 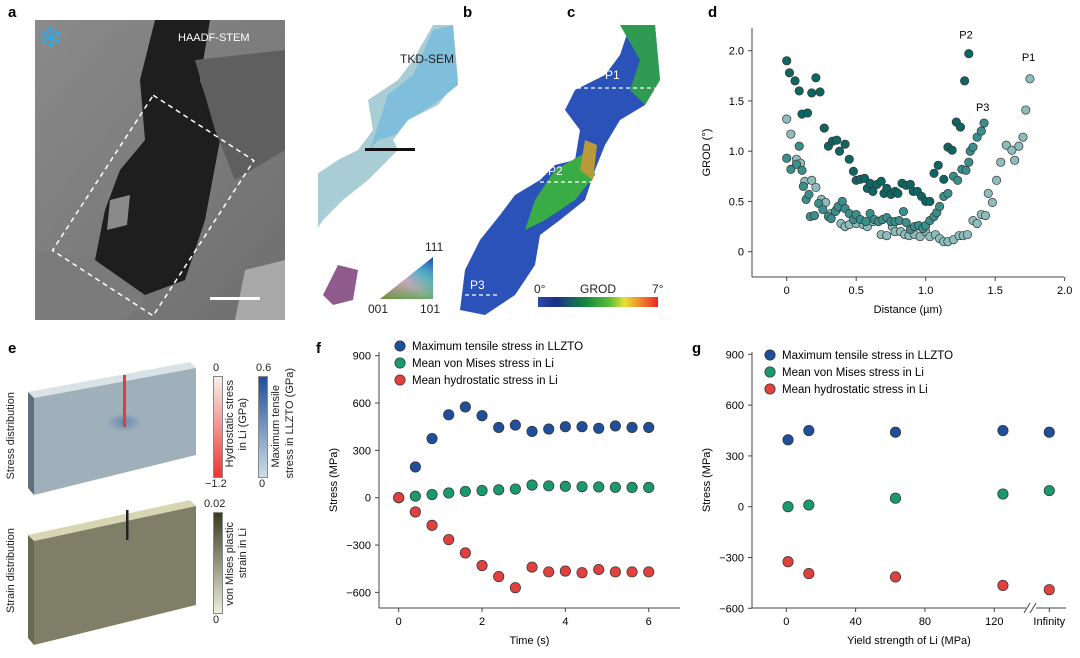 I want to click on y-axis-title: GROD (°), so click(x=707, y=153).